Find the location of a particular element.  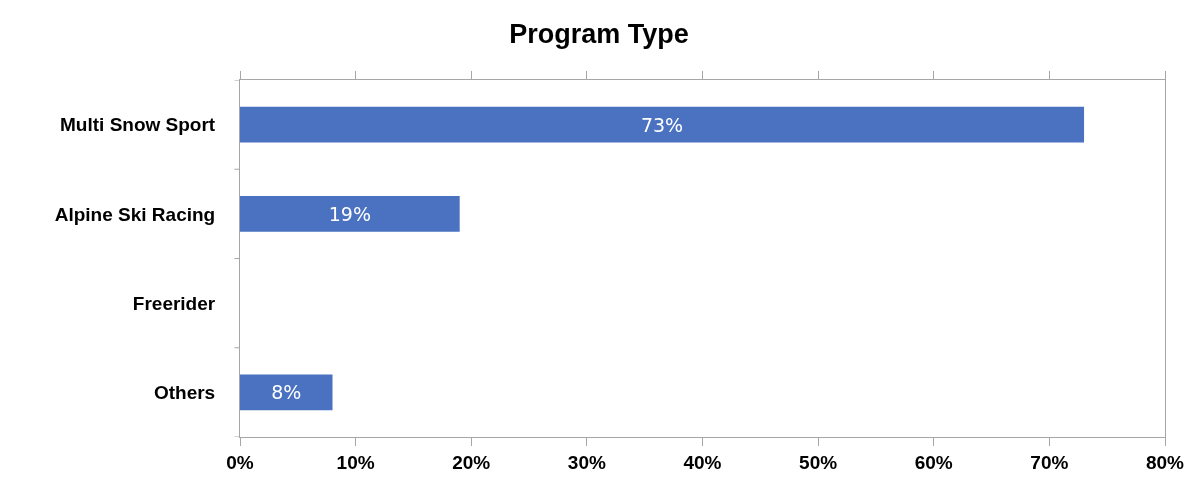

x-tick-label: 30% is located at coordinates (586, 462).